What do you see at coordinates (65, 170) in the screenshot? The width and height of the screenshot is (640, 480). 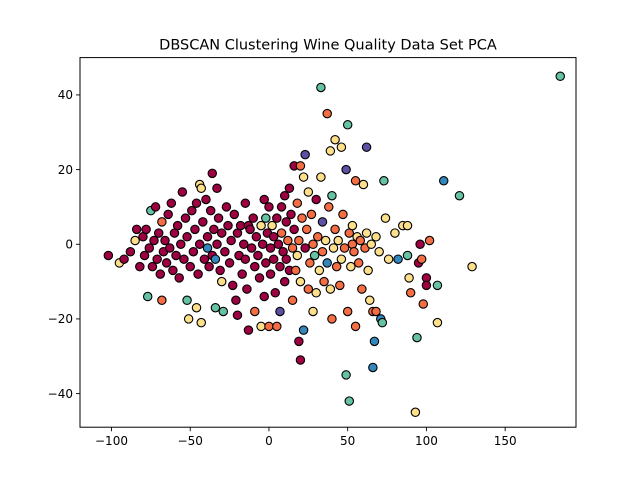 I see `y-tick-label: 20` at bounding box center [65, 170].